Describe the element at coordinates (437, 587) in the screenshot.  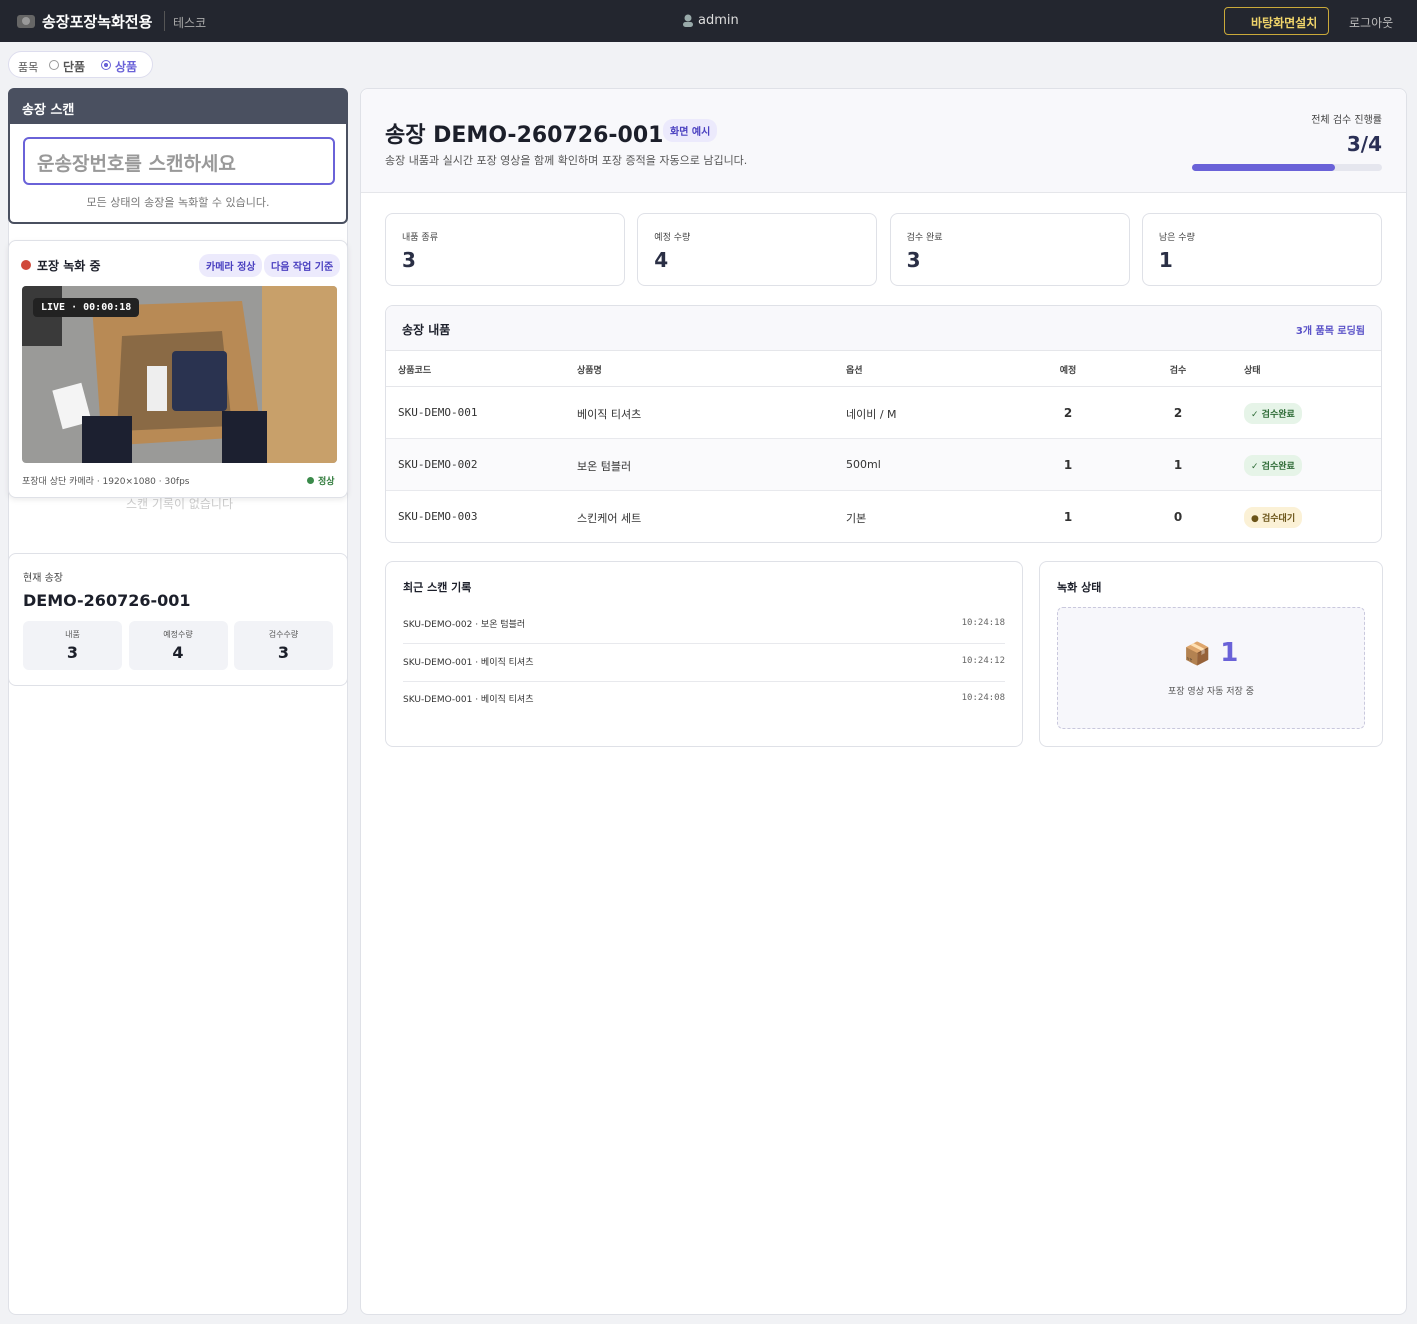
I see `recent-title: 최근 스캔 기록` at that location.